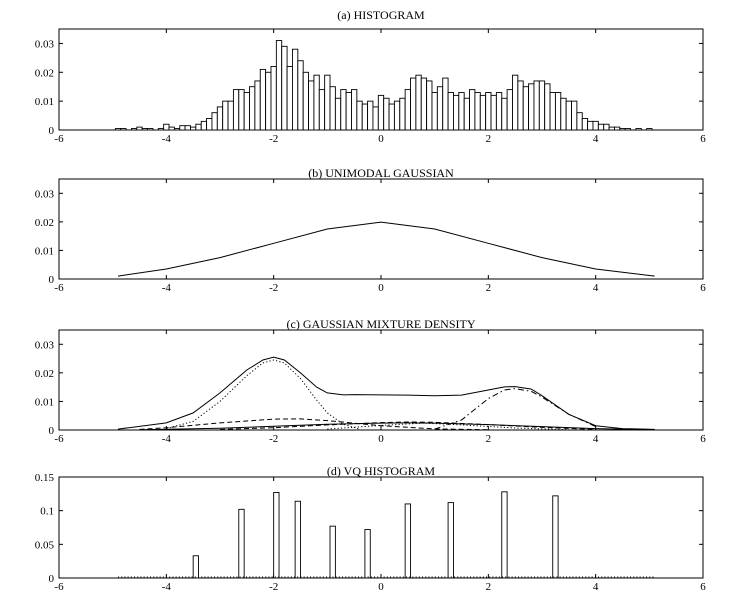 The image size is (744, 604). What do you see at coordinates (59, 288) in the screenshot?
I see `panel-b-xtick-label: -6` at bounding box center [59, 288].